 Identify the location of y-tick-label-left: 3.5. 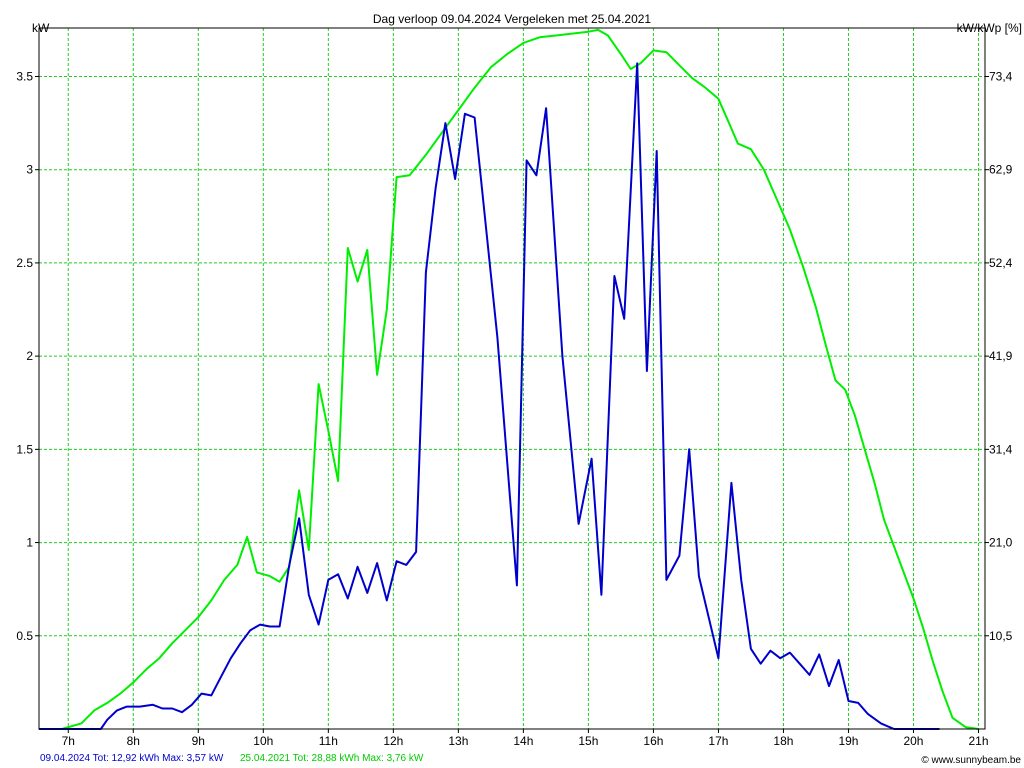
(24, 76).